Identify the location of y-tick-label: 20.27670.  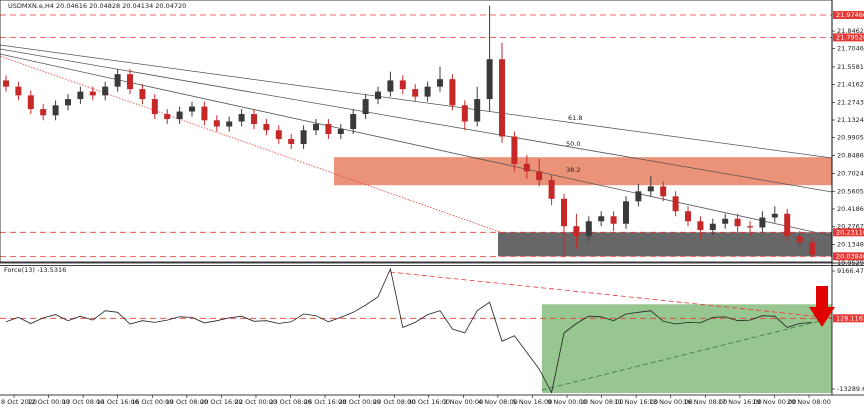
(850, 227).